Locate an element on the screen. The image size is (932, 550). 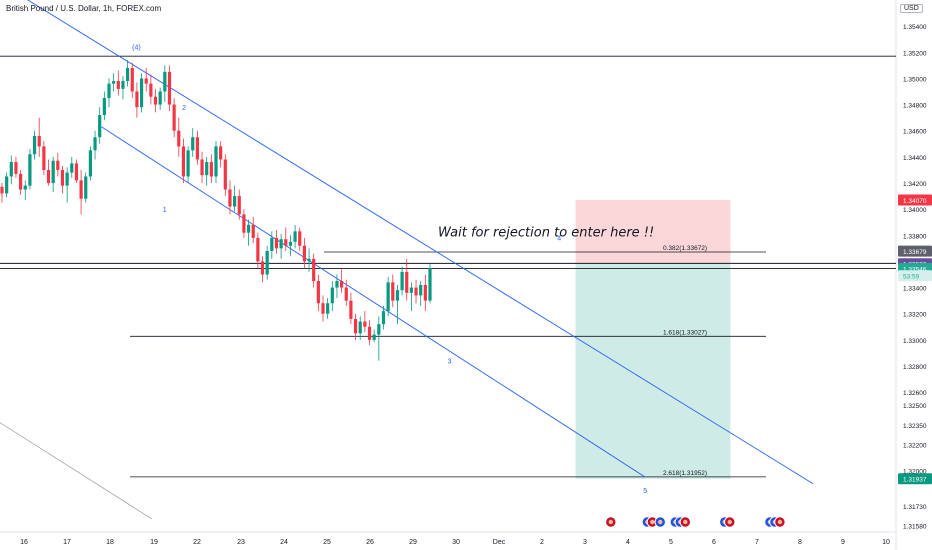
wave-label: 1 is located at coordinates (165, 210).